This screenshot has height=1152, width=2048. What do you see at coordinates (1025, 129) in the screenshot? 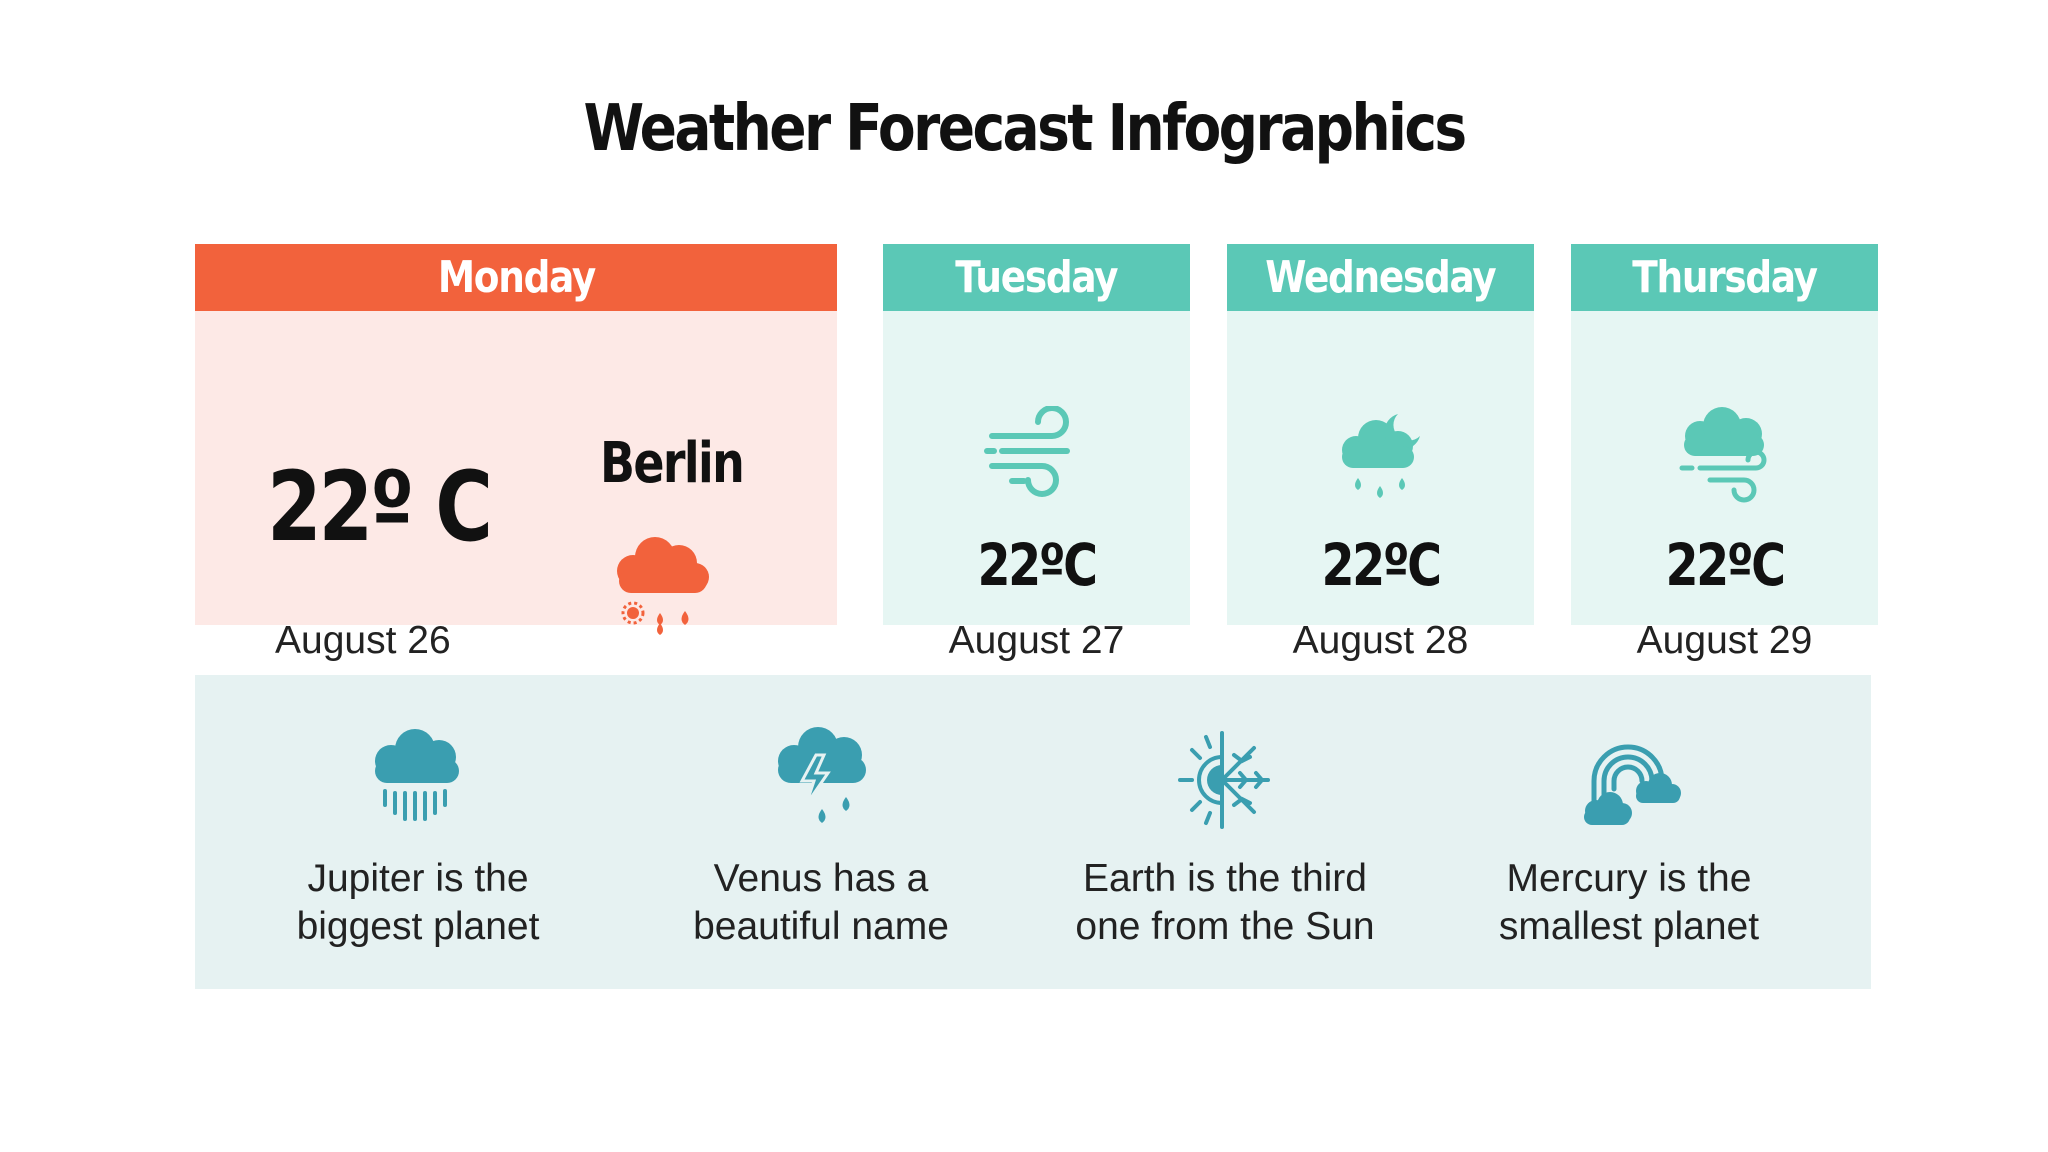
I see `page-title: Weather Forecast Infographics` at bounding box center [1025, 129].